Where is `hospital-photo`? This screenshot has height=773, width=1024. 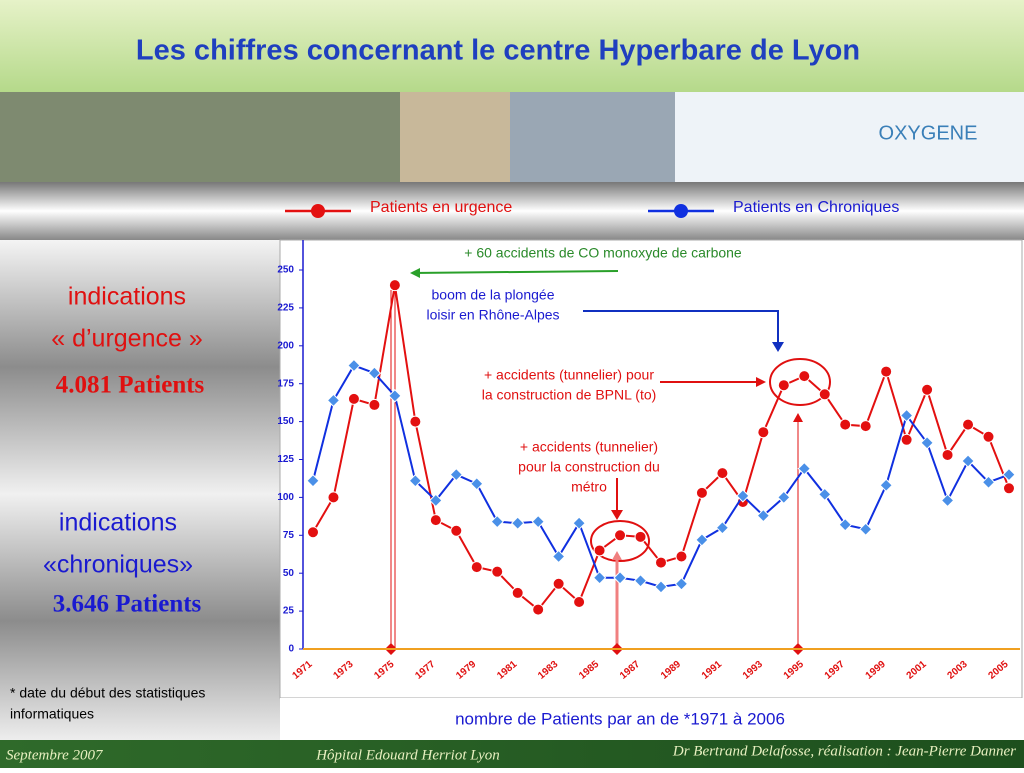
hospital-photo is located at coordinates (455, 137).